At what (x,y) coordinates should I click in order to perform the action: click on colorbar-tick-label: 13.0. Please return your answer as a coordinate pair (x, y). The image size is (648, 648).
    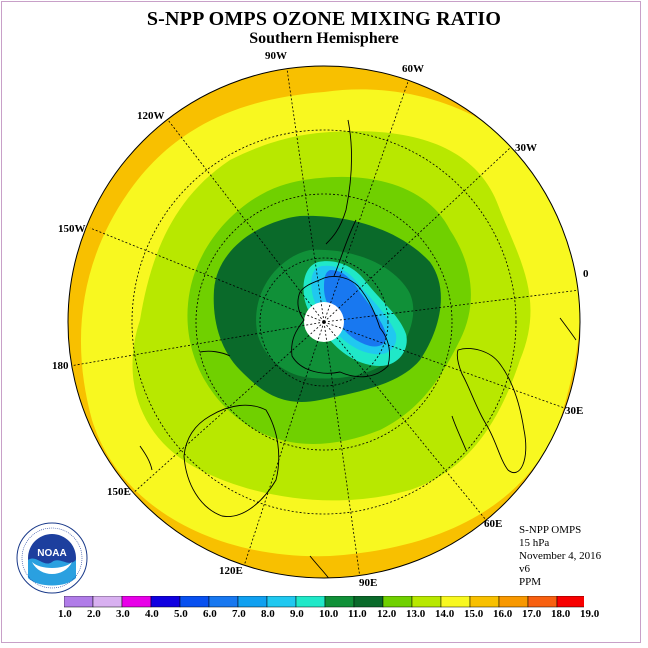
    Looking at the image, I should click on (416, 614).